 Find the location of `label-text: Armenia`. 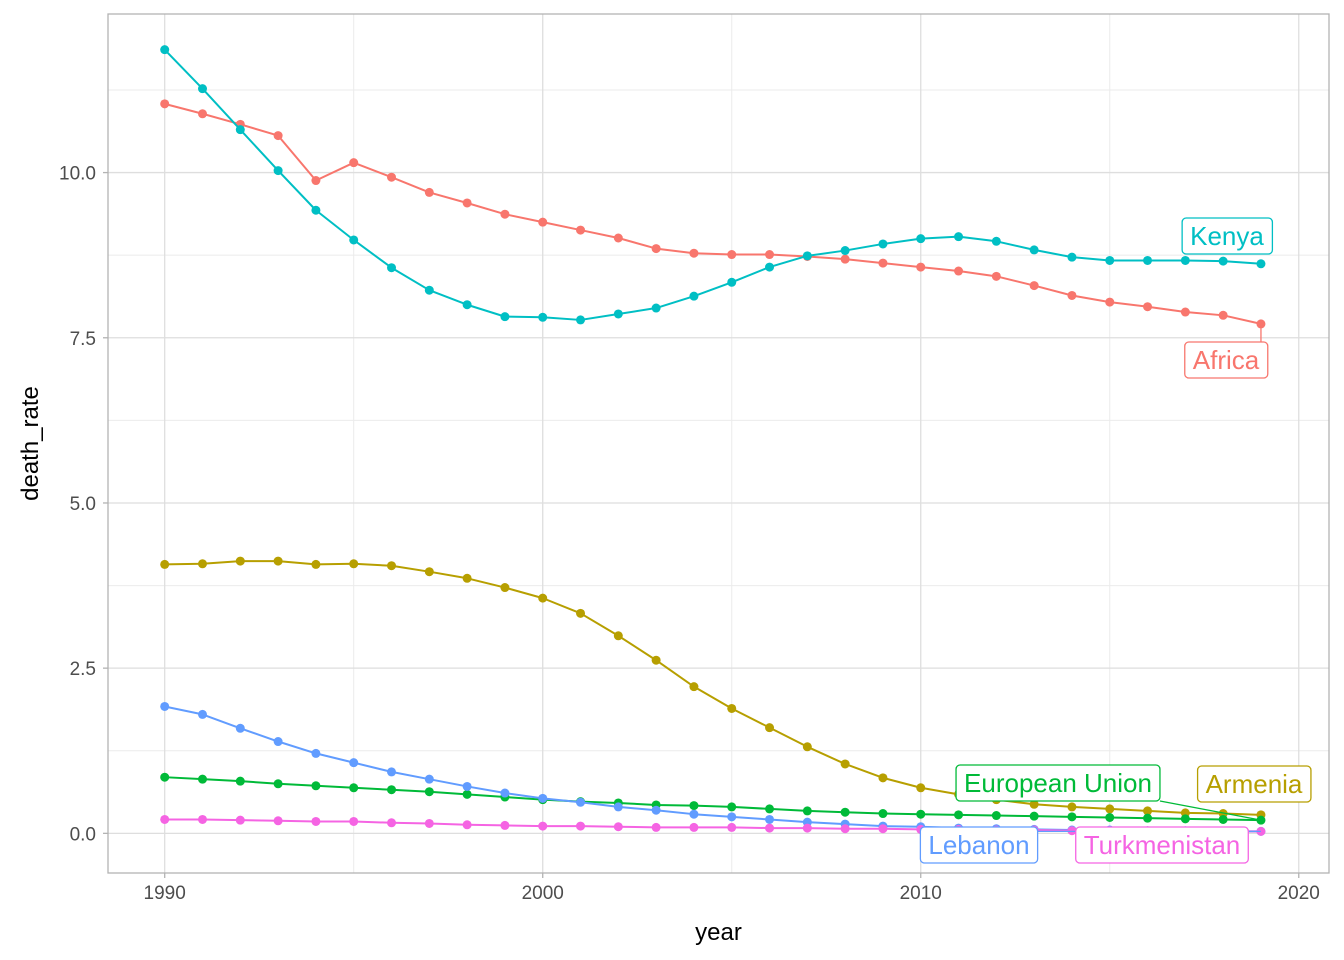

label-text: Armenia is located at coordinates (1254, 784).